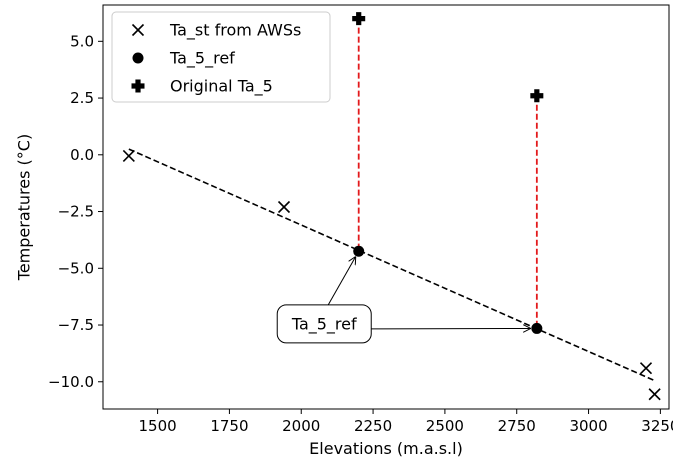  What do you see at coordinates (445, 426) in the screenshot?
I see `x-tick-label: 2500` at bounding box center [445, 426].